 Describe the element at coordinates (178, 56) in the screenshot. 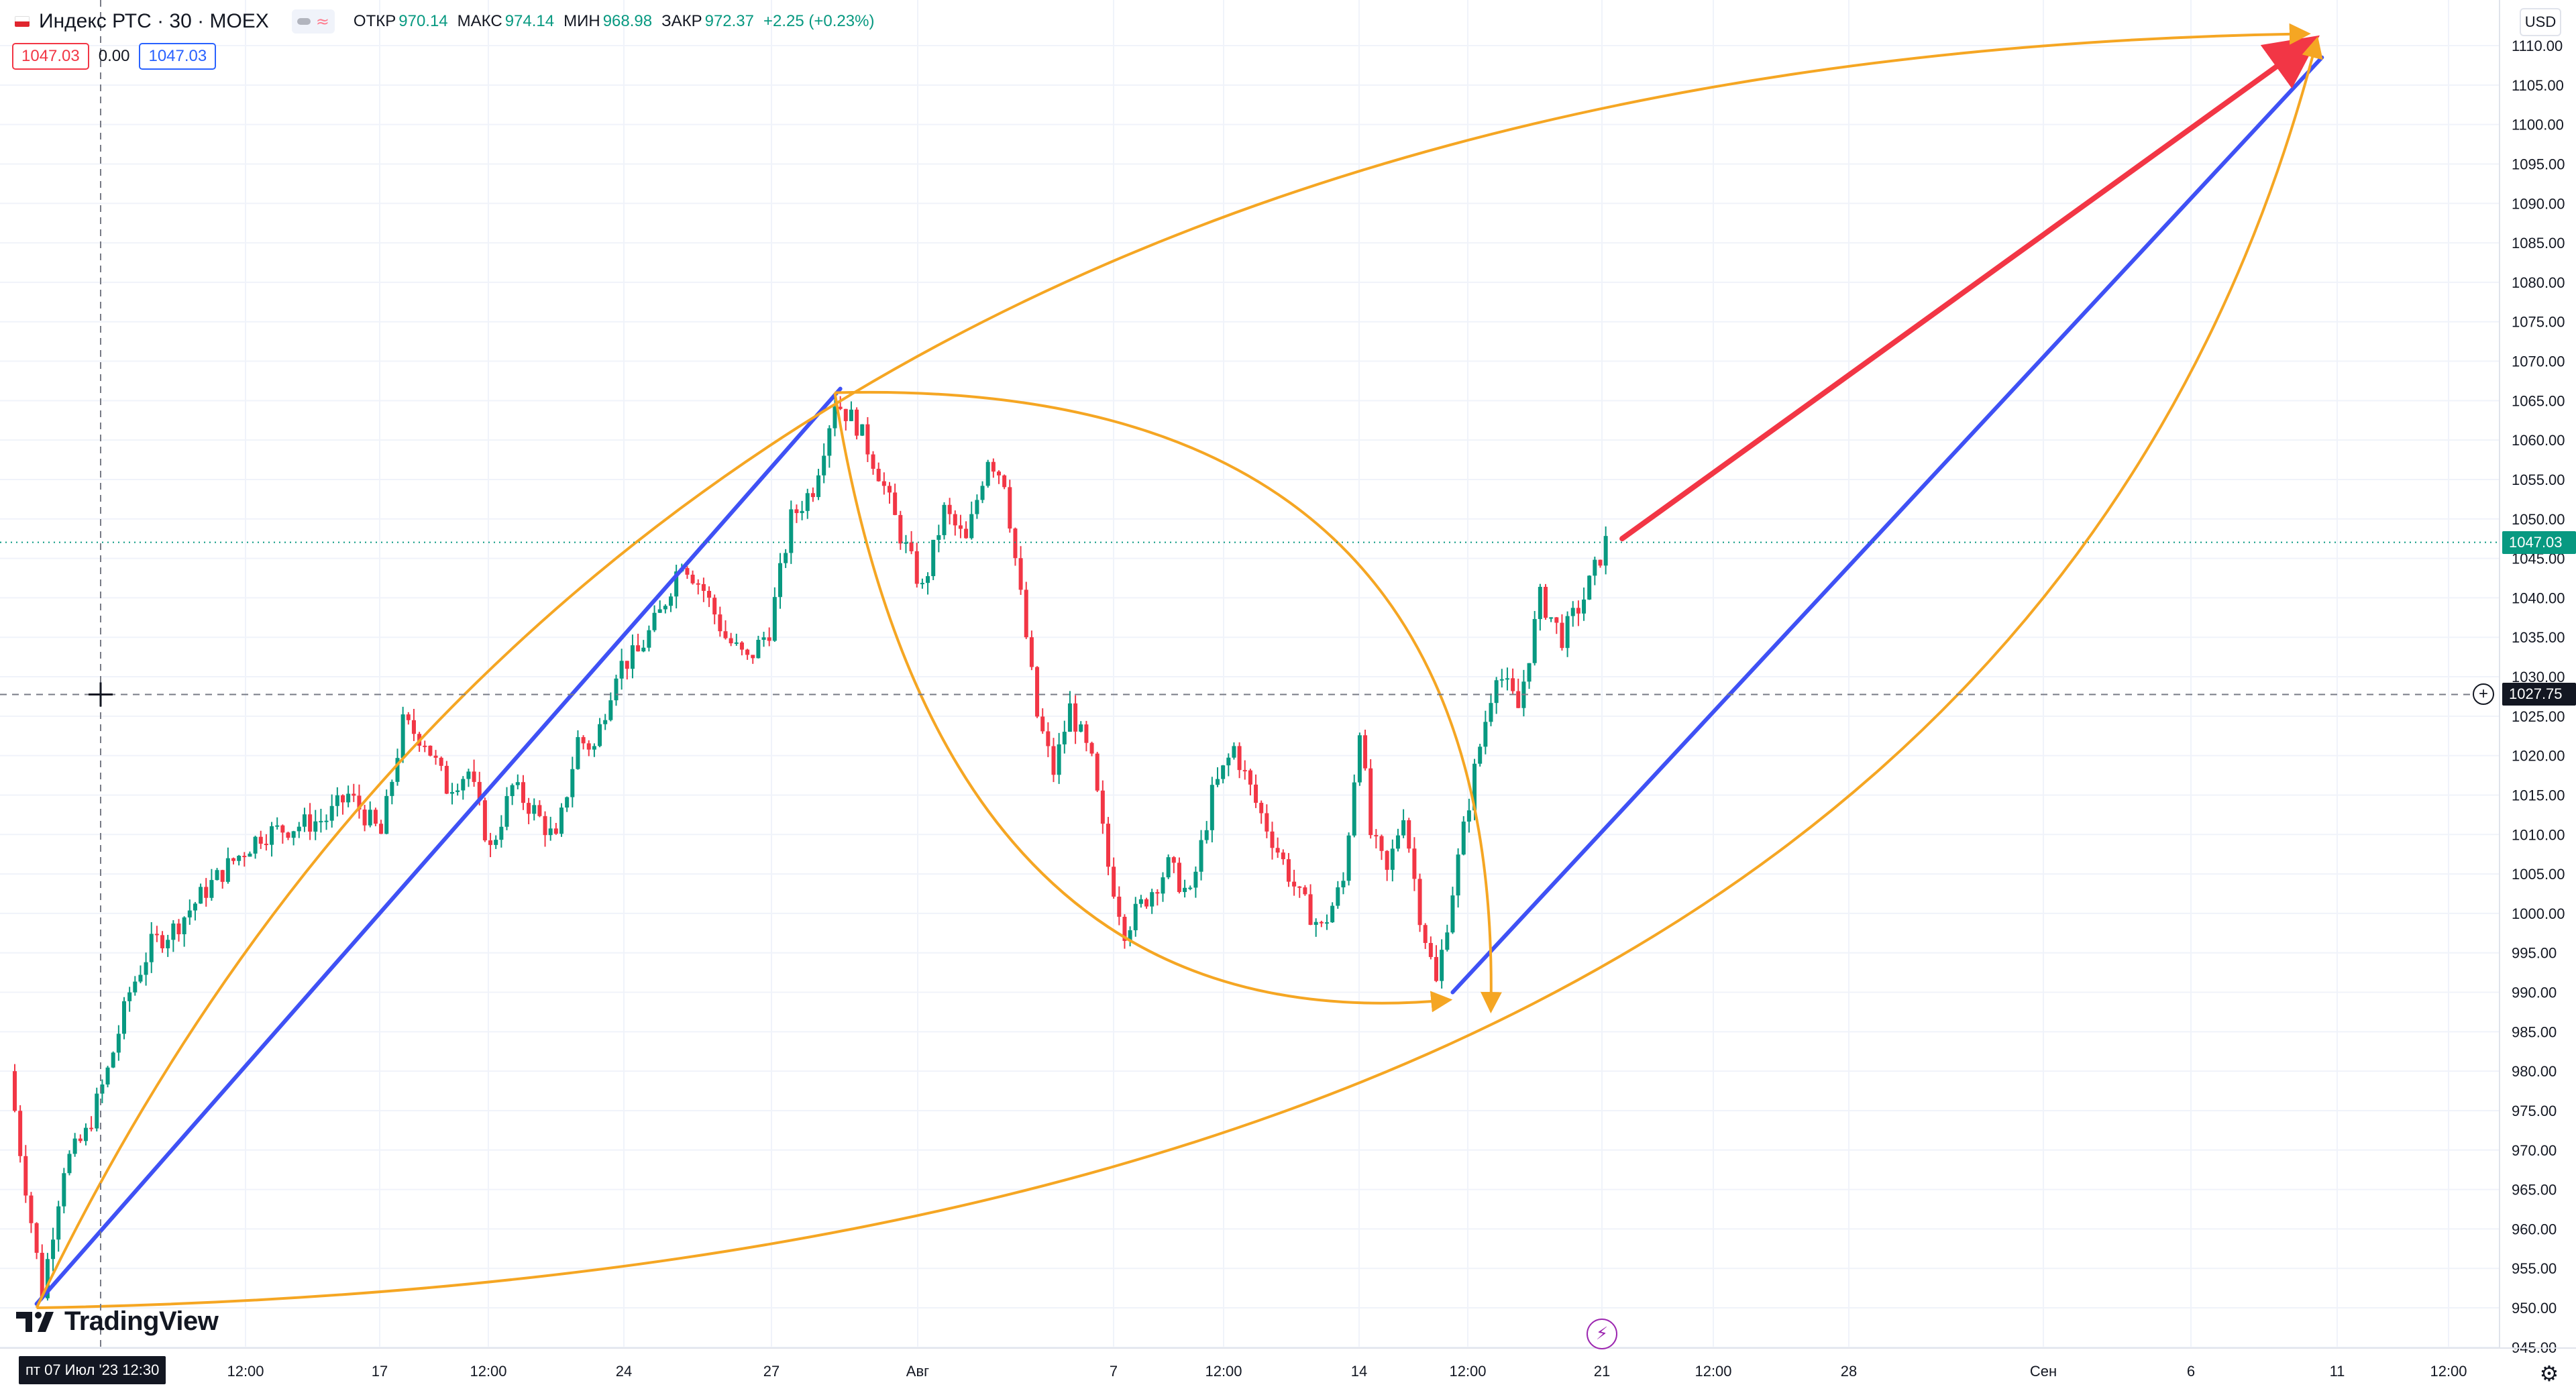

I see `buy-button: 1047.03` at that location.